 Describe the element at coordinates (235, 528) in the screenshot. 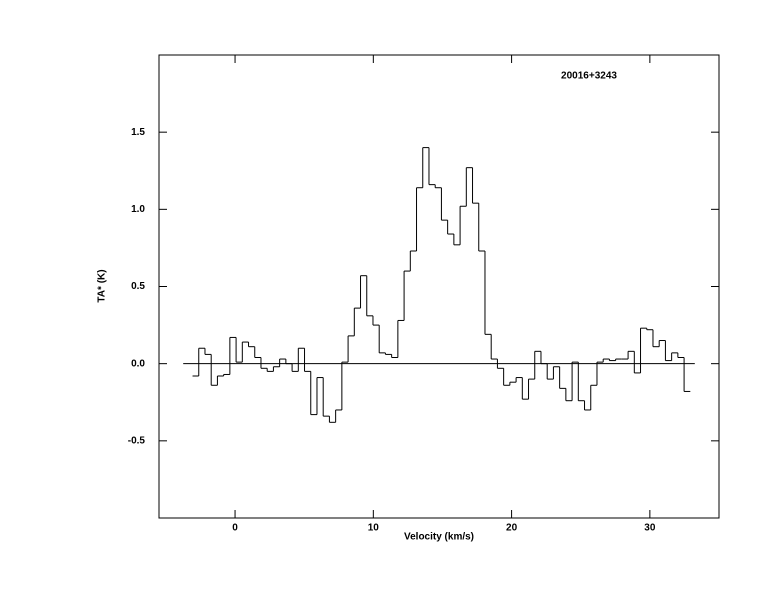

I see `x-tick-label: 0` at that location.